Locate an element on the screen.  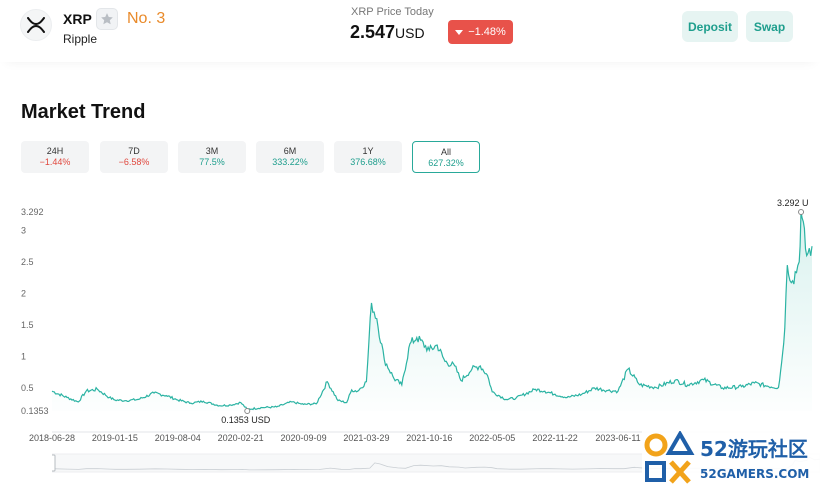
tab-change: 376.68% is located at coordinates (368, 162).